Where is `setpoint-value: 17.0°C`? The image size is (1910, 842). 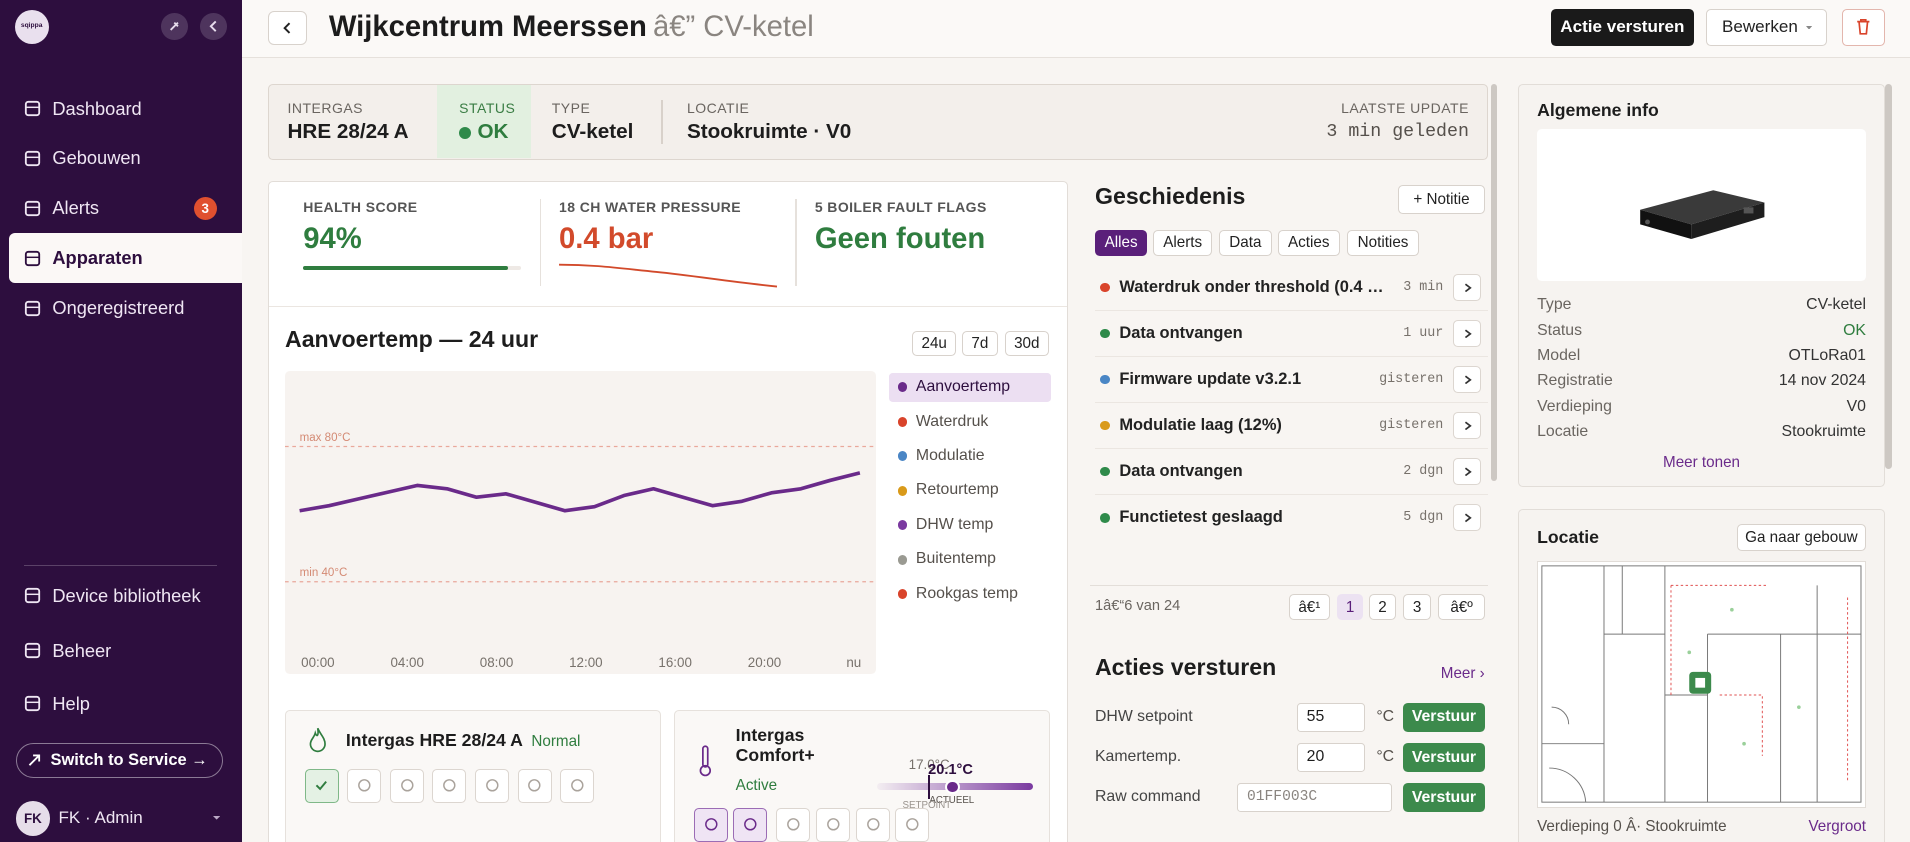 setpoint-value: 17.0°C is located at coordinates (929, 765).